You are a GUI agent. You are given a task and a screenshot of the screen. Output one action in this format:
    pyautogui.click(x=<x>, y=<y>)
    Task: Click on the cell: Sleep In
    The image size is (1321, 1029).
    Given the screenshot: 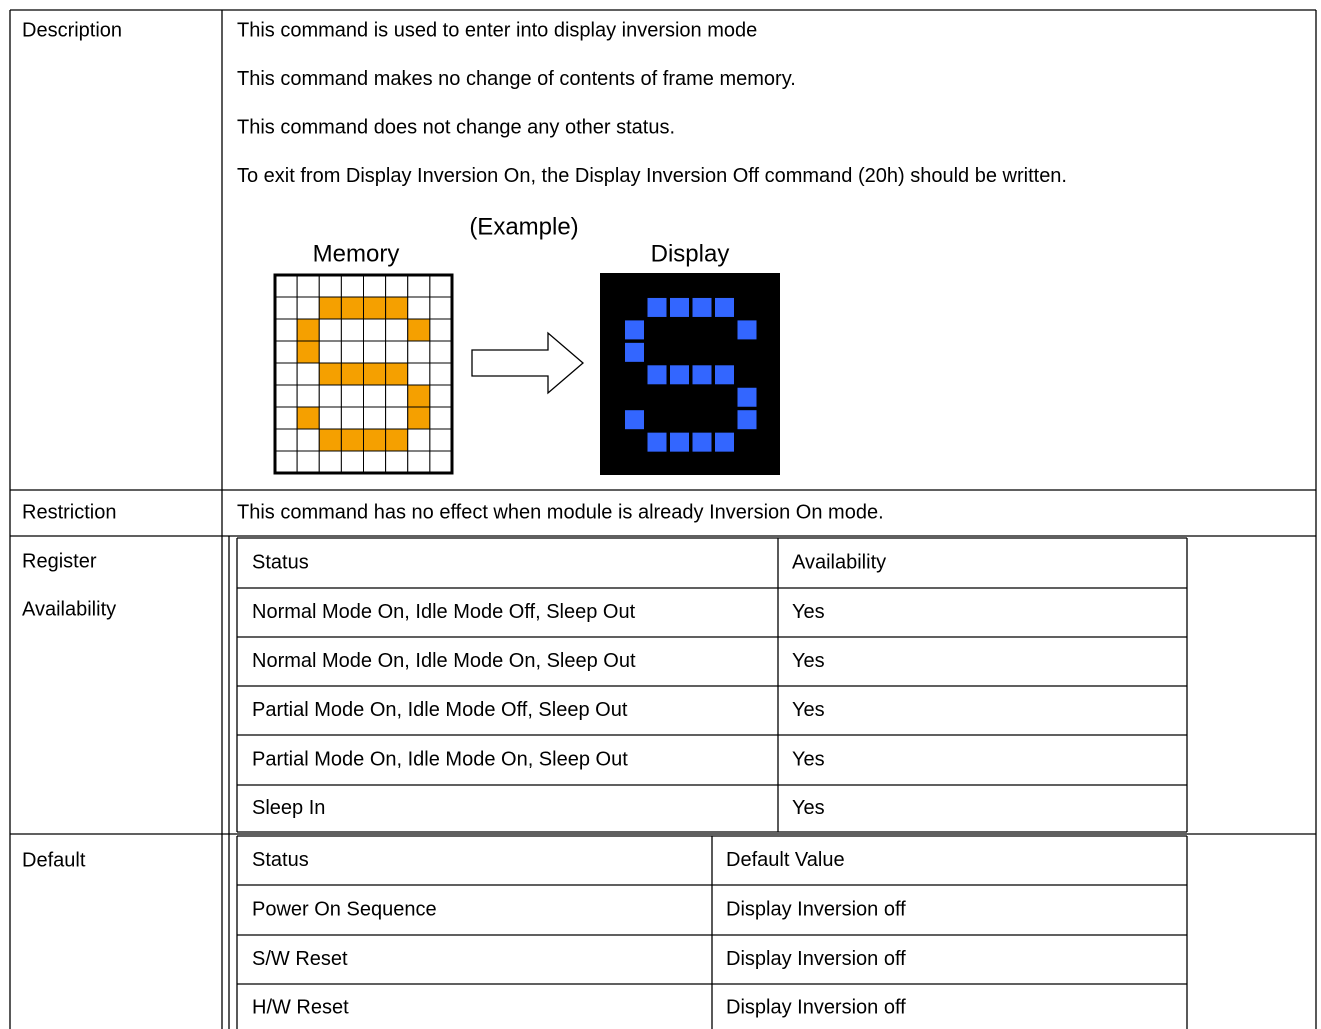 What is the action you would take?
    pyautogui.click(x=288, y=808)
    